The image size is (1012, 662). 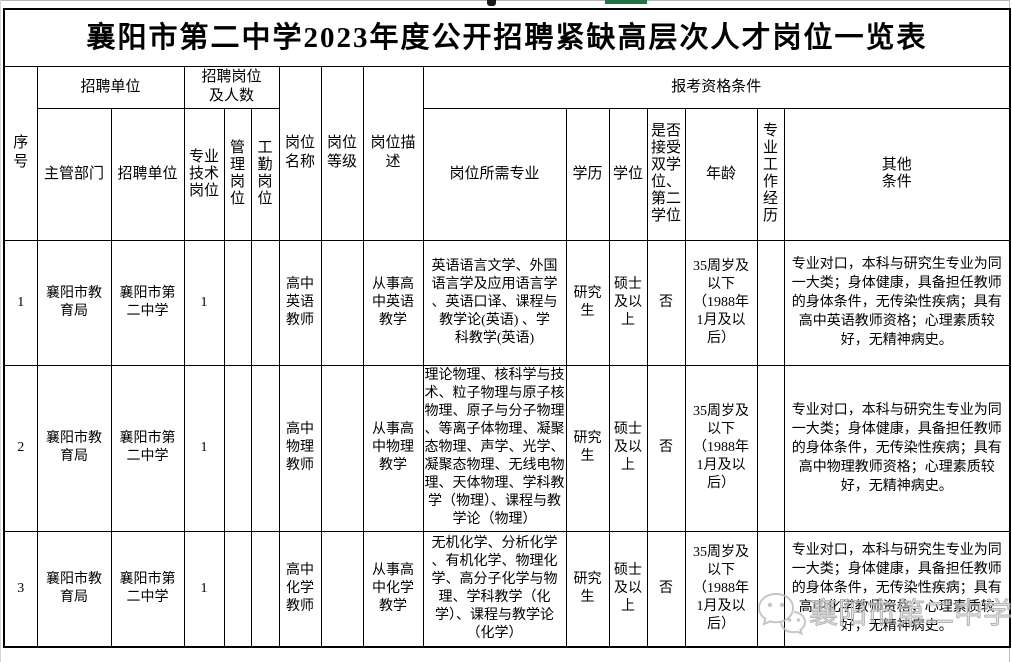 What do you see at coordinates (505, 0) in the screenshot?
I see `gridline-fragment` at bounding box center [505, 0].